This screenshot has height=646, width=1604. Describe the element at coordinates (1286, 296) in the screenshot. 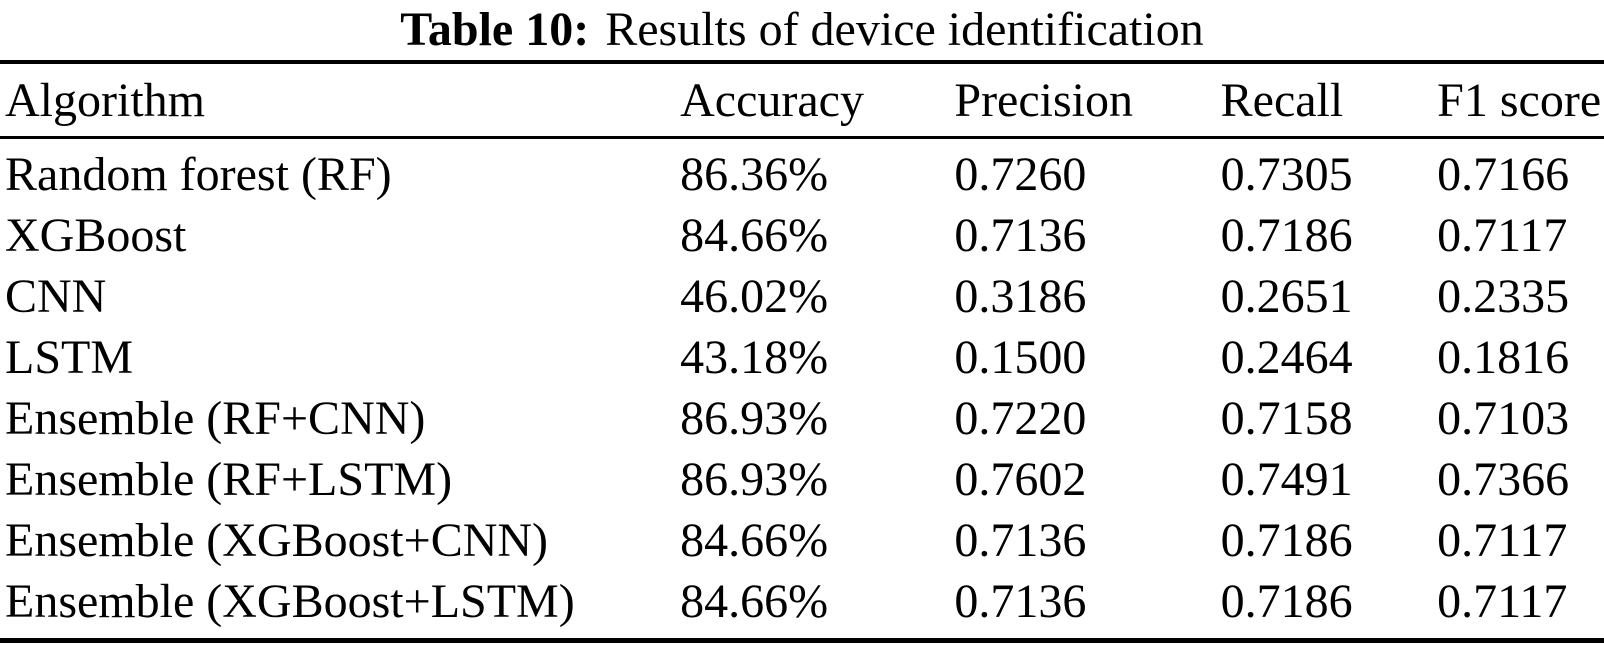

I see `cell-recall: 0.2651` at that location.